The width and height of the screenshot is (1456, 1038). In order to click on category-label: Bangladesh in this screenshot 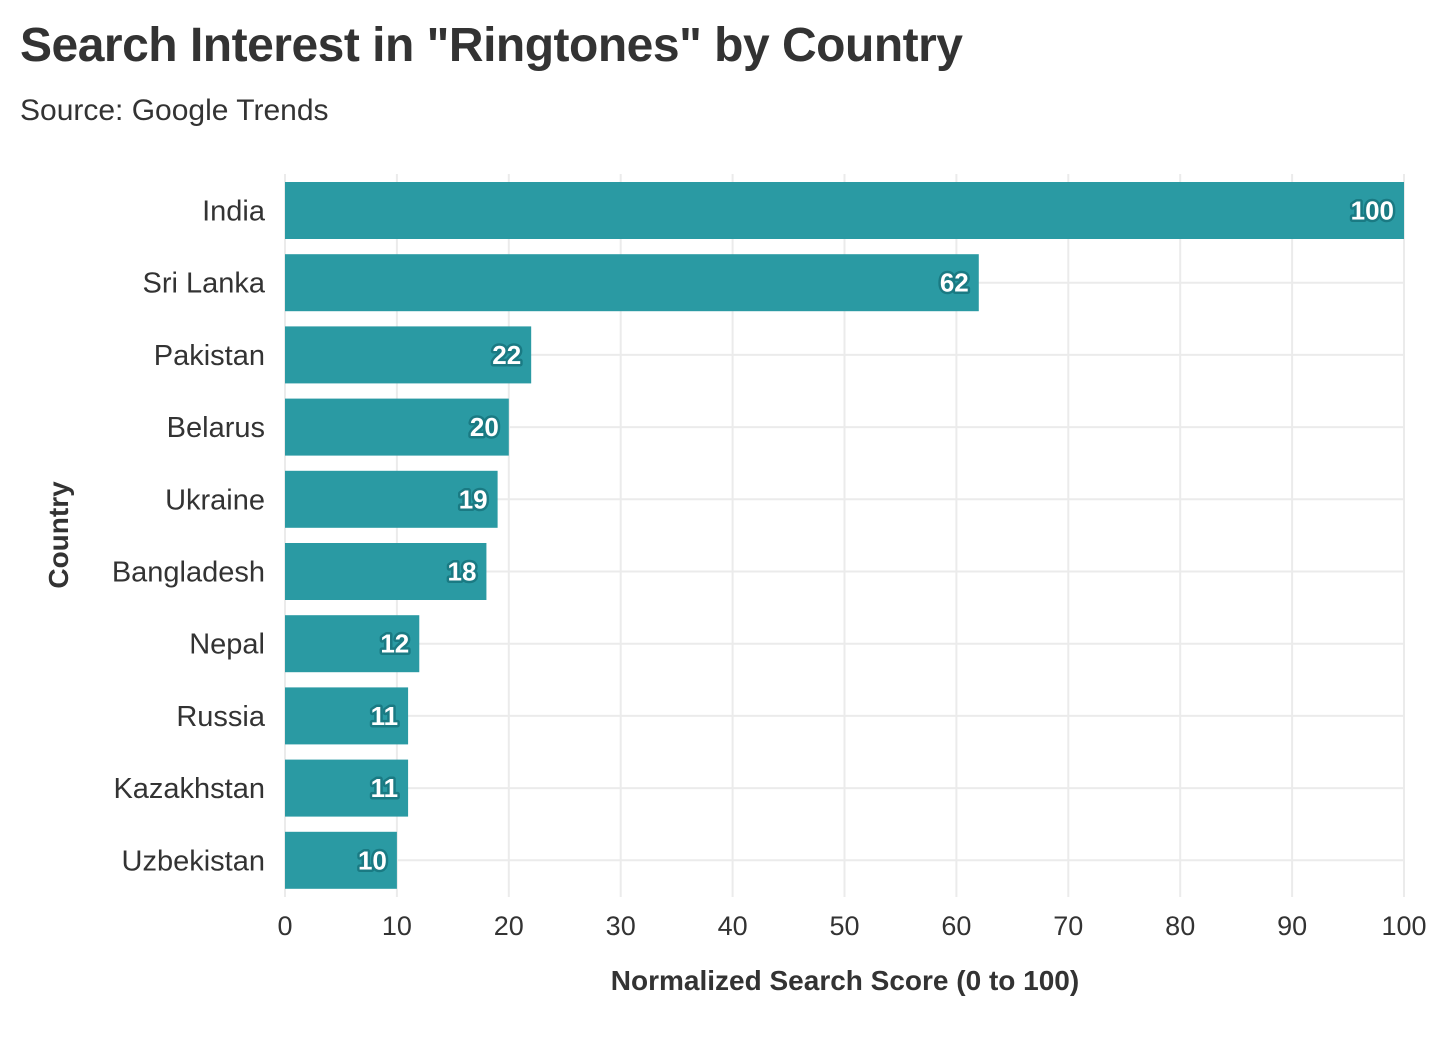, I will do `click(188, 573)`.